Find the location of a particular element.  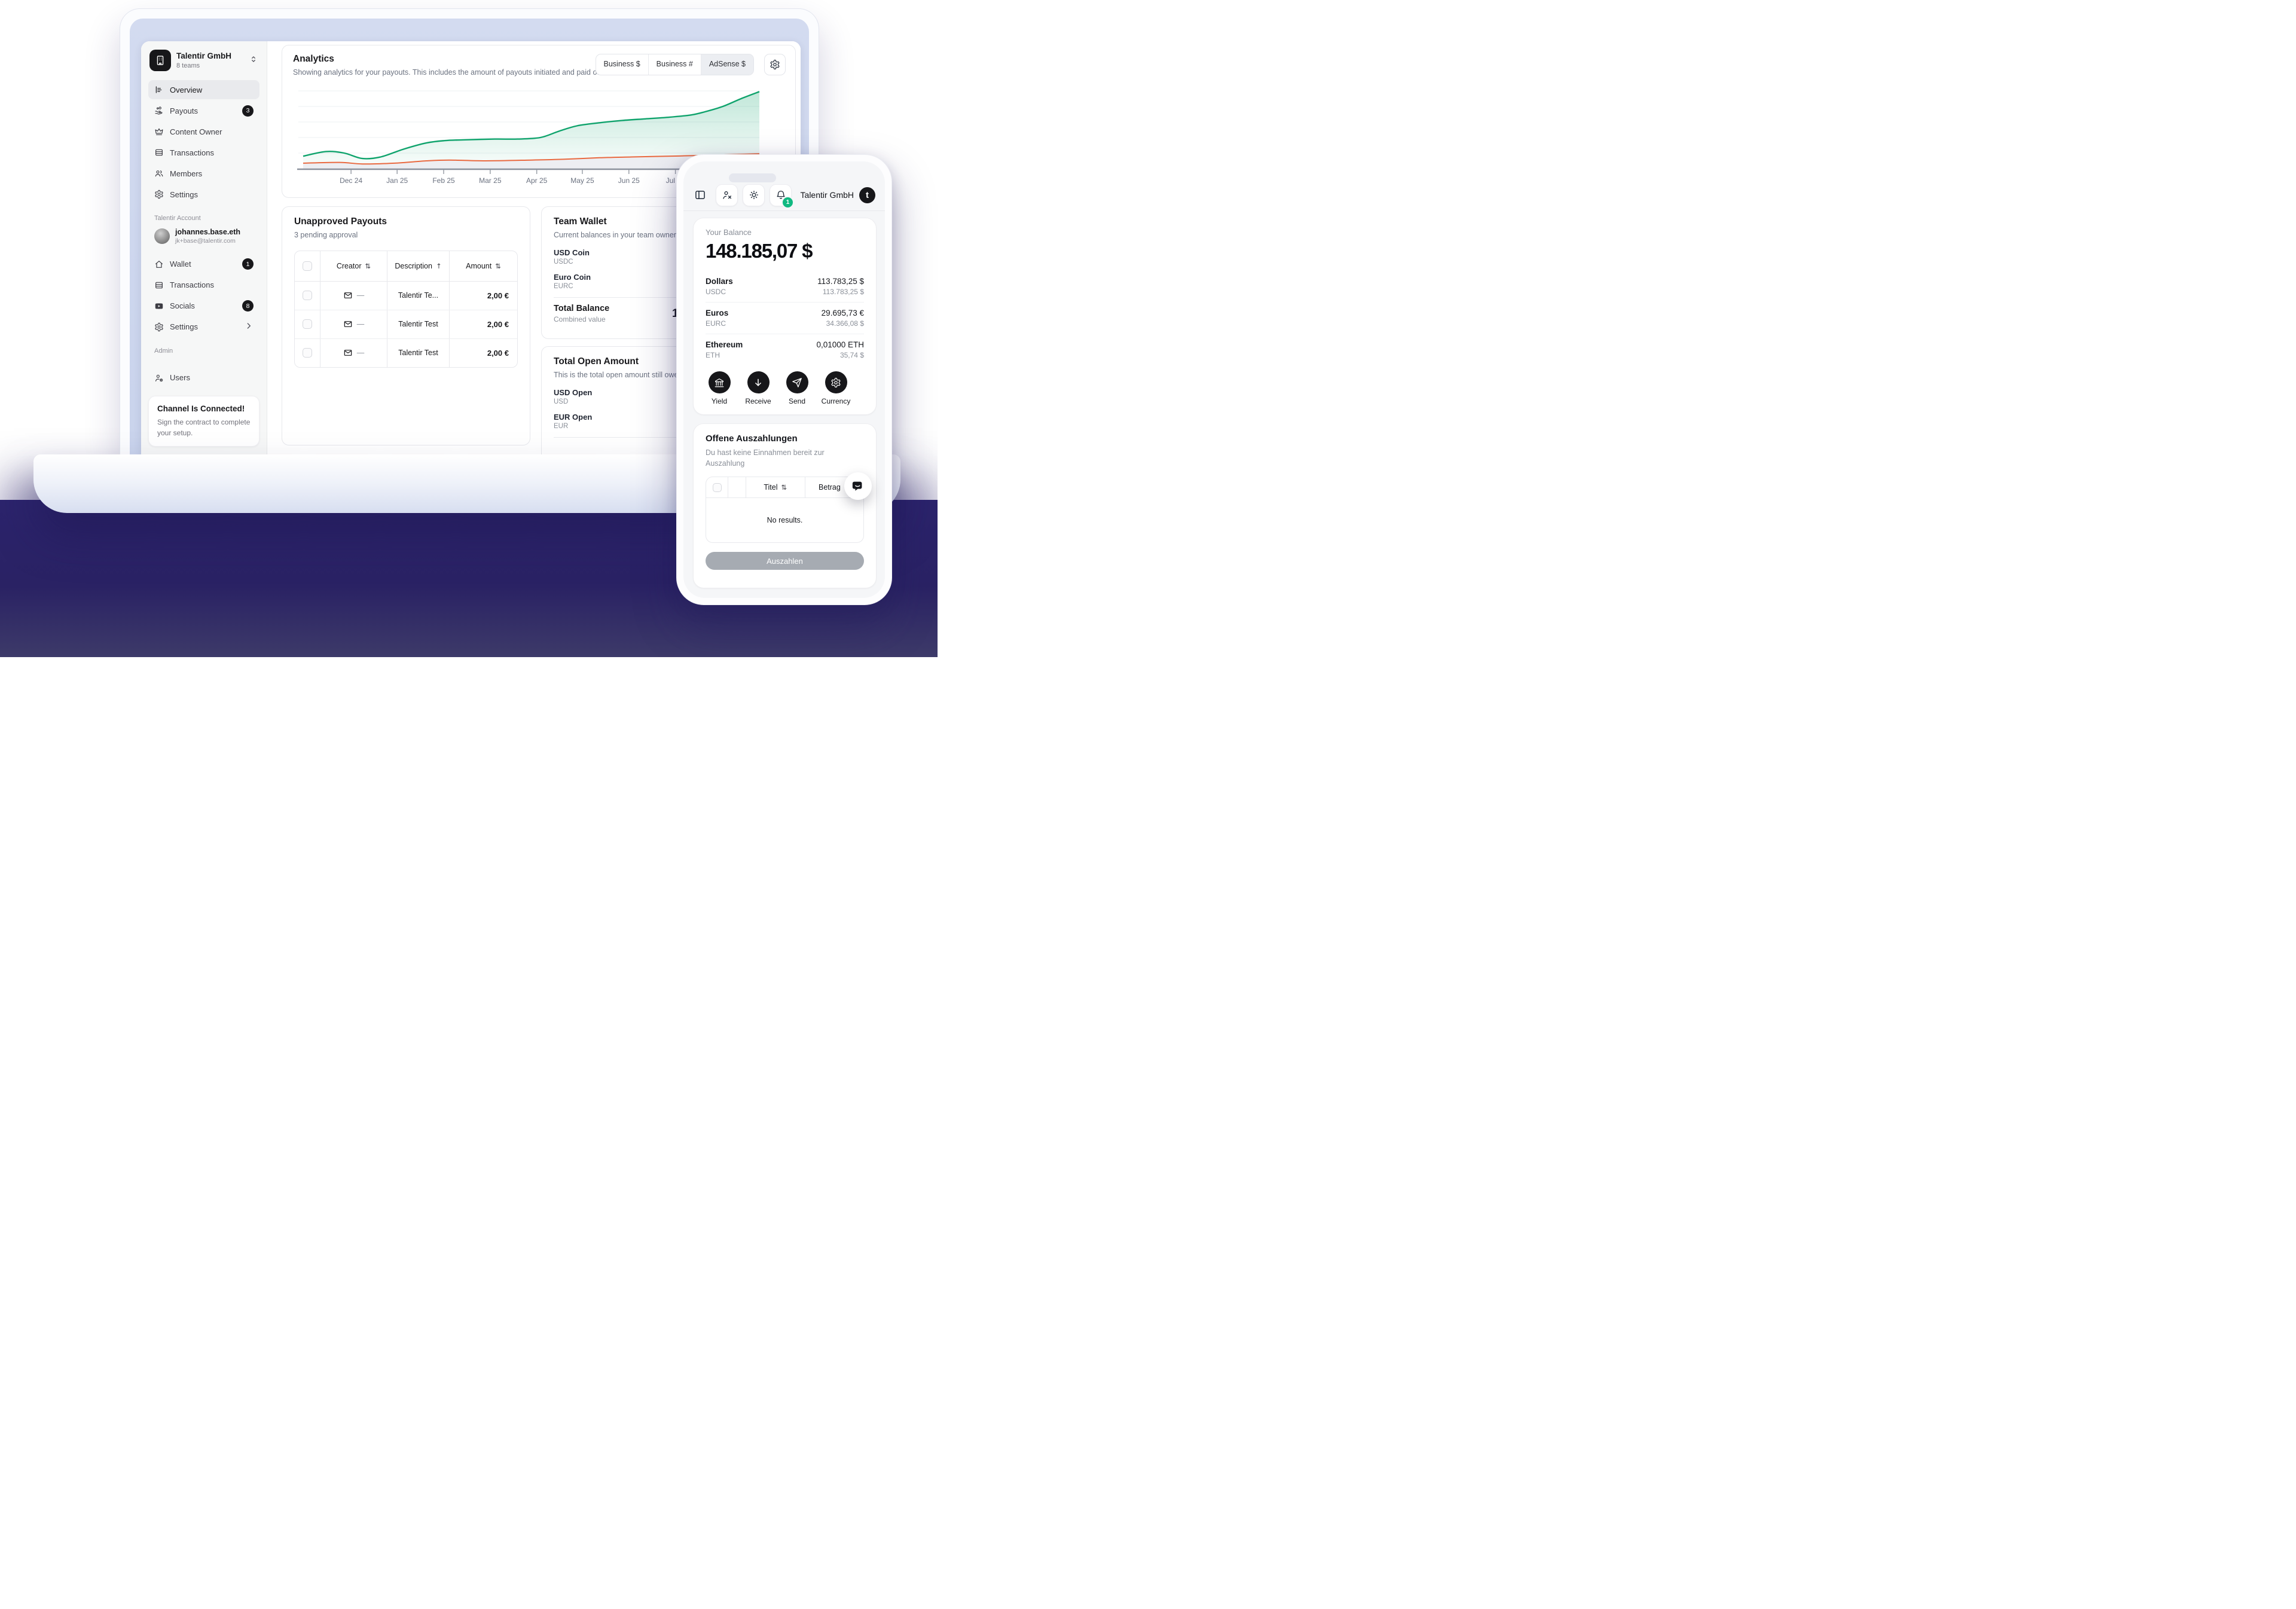

sidebar-item-label: Settings is located at coordinates (184, 327).